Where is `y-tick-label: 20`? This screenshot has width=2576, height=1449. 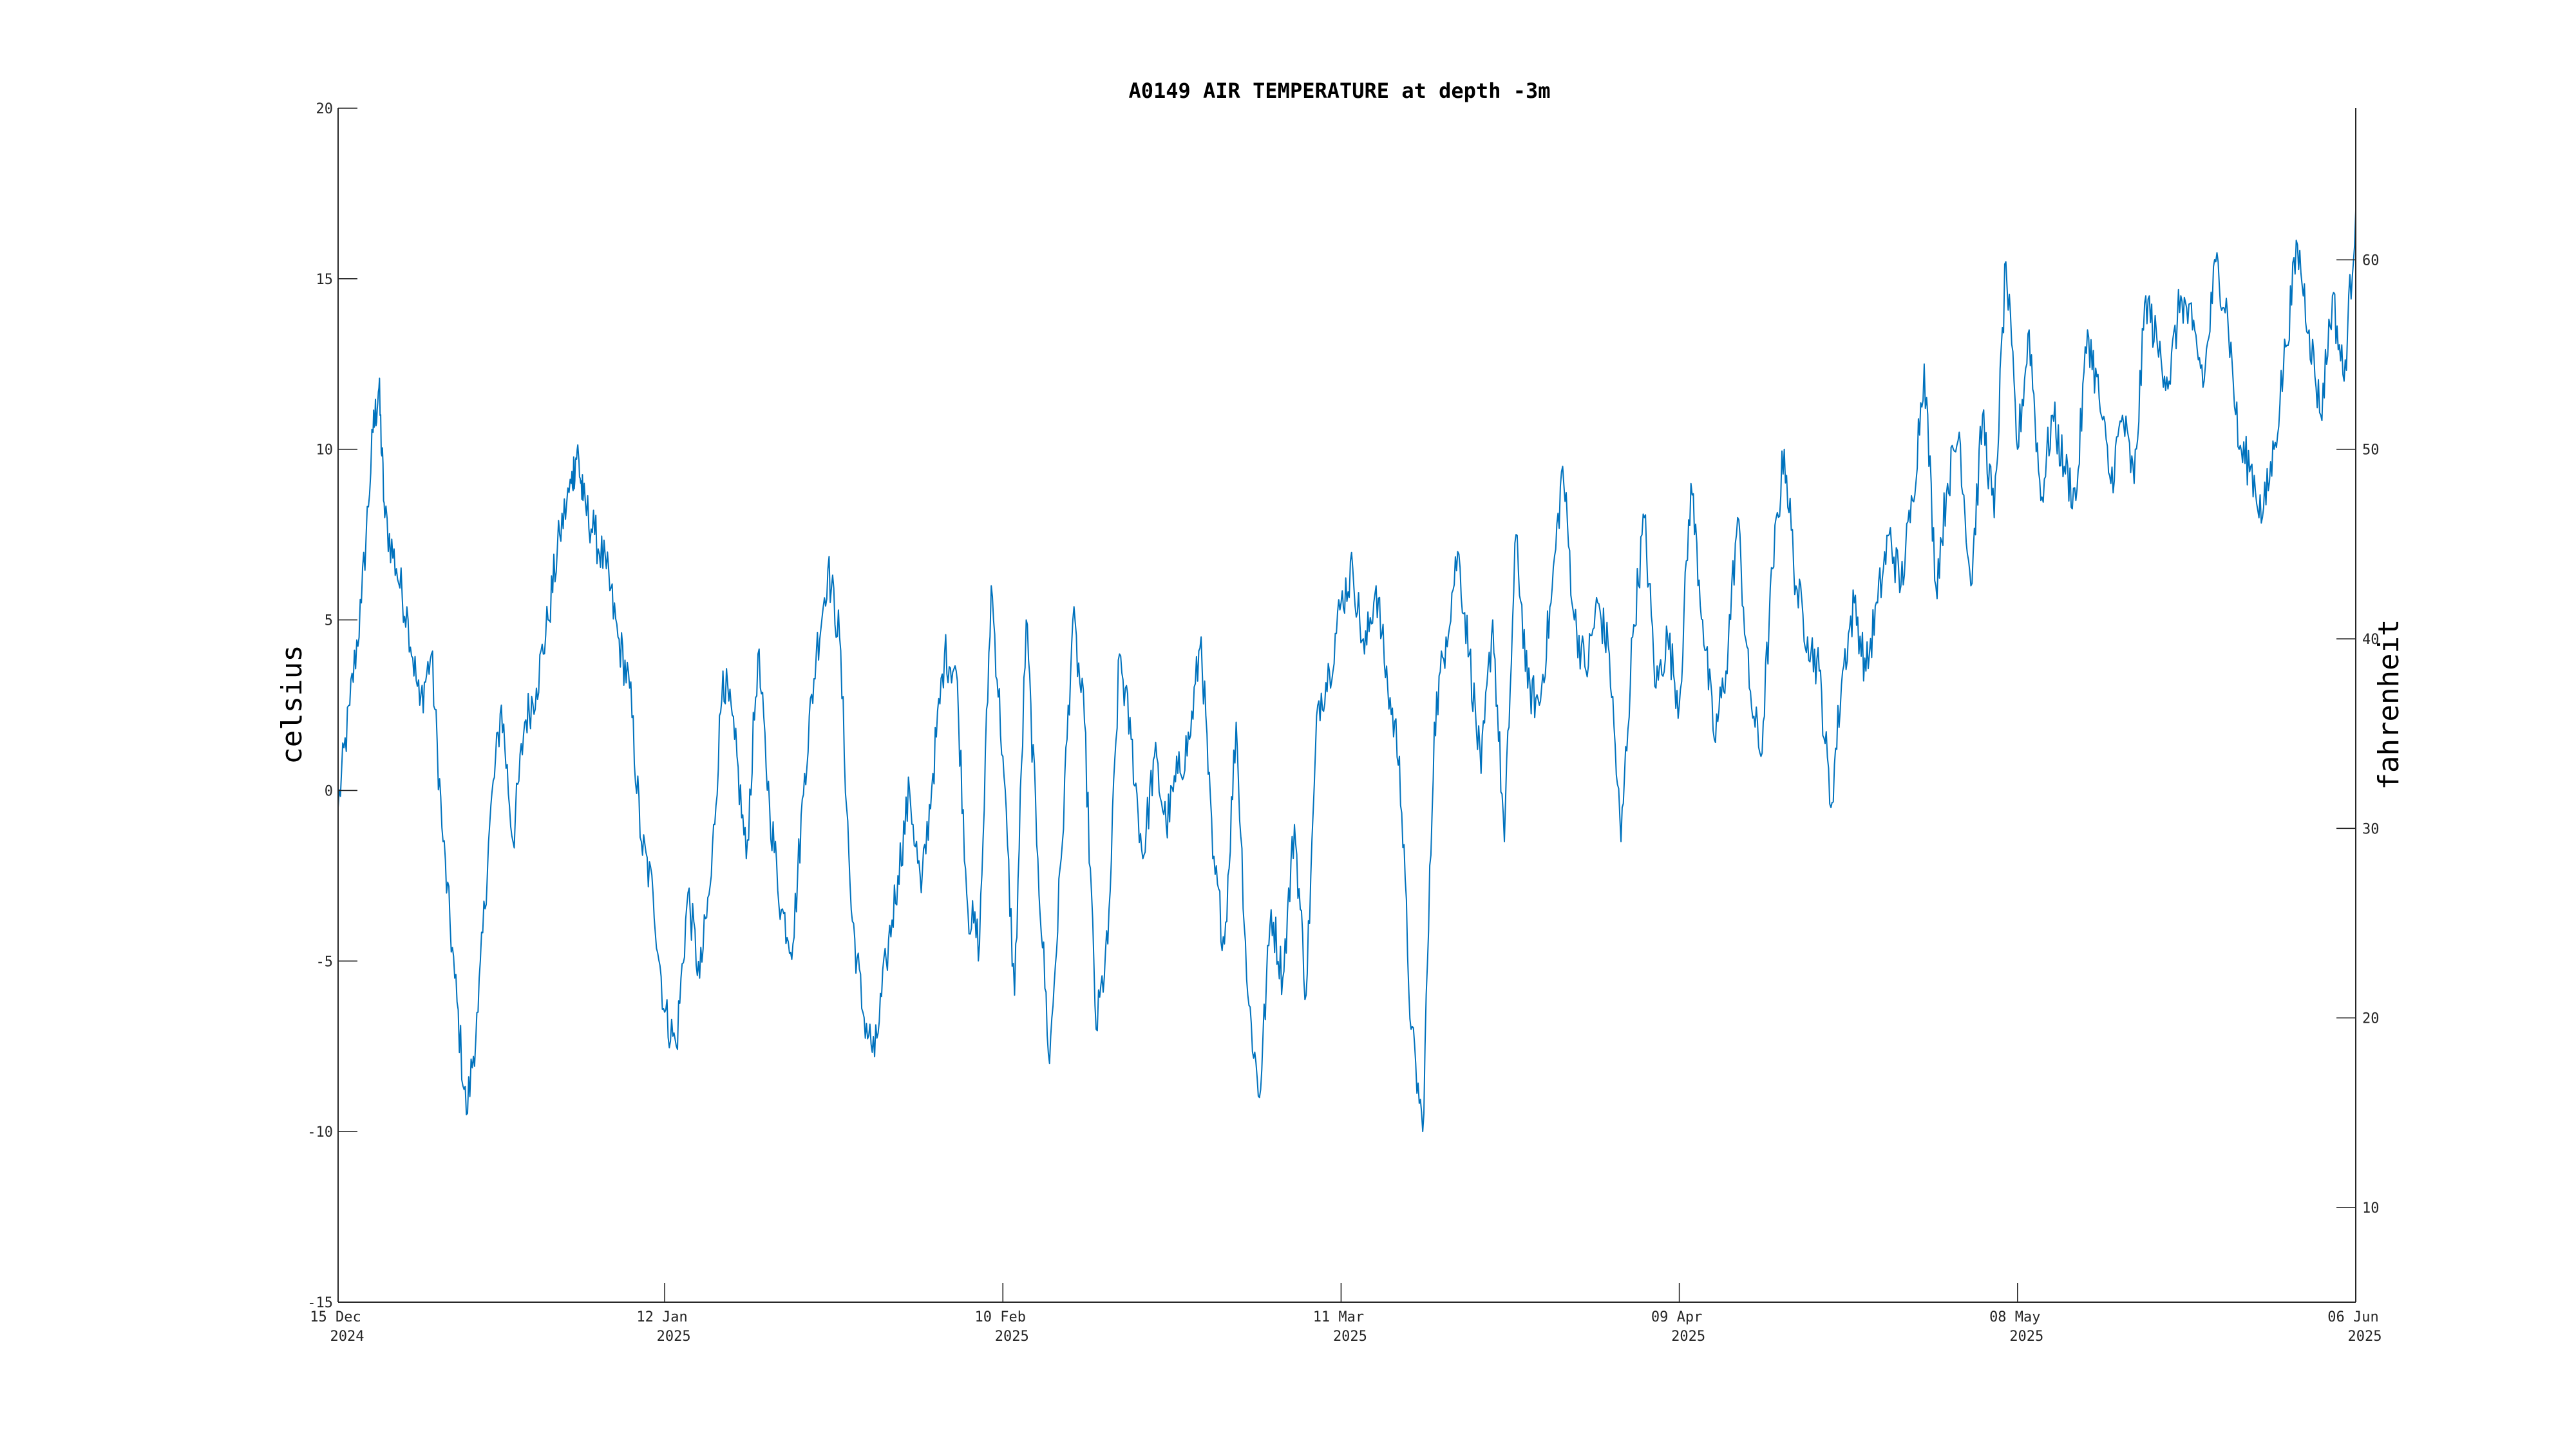
y-tick-label: 20 is located at coordinates (325, 109).